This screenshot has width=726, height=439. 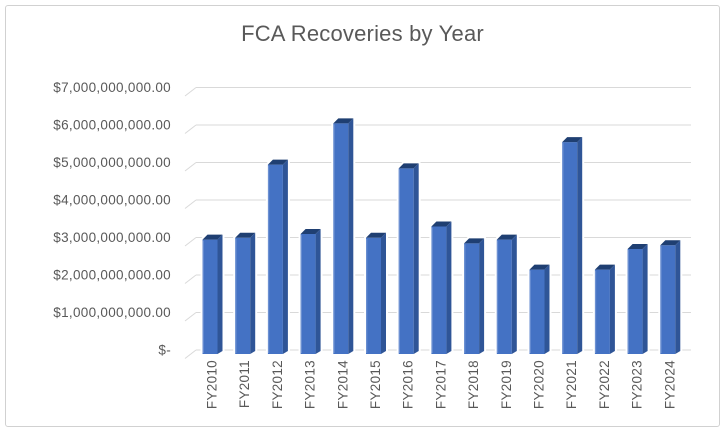 I want to click on bar-front-FY2024, so click(x=668, y=299).